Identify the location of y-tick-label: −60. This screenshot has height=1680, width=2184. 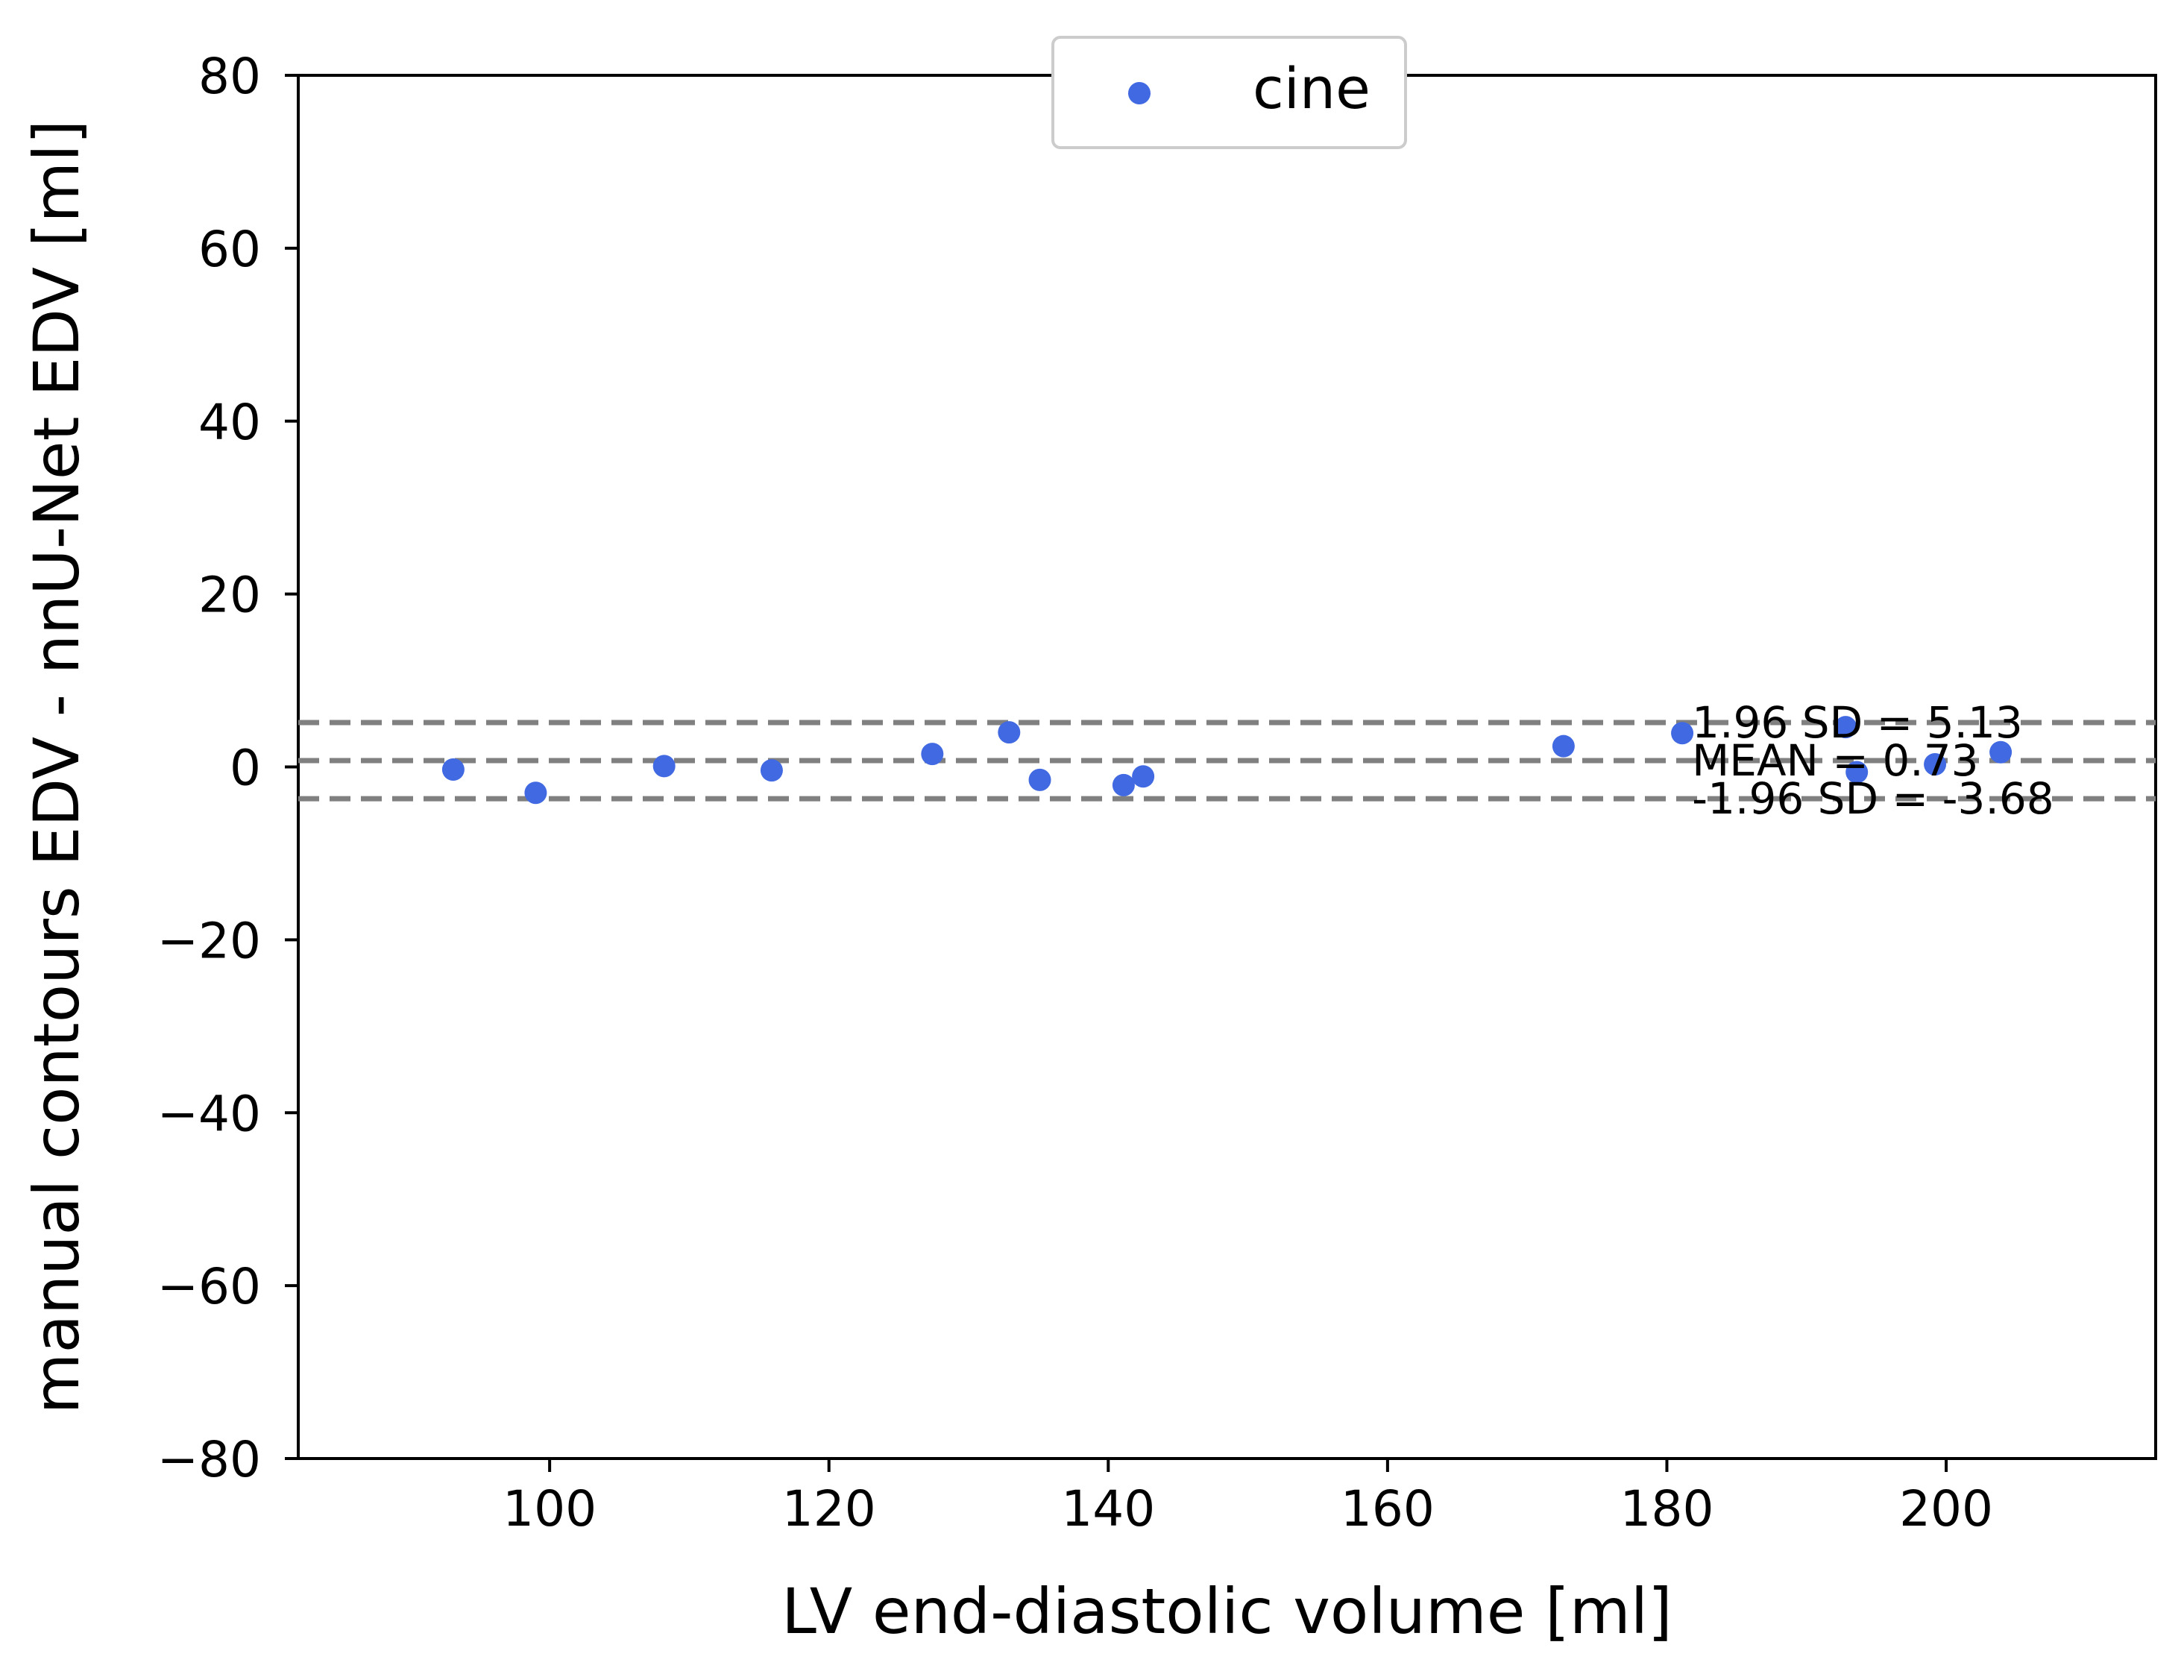
(209, 1286).